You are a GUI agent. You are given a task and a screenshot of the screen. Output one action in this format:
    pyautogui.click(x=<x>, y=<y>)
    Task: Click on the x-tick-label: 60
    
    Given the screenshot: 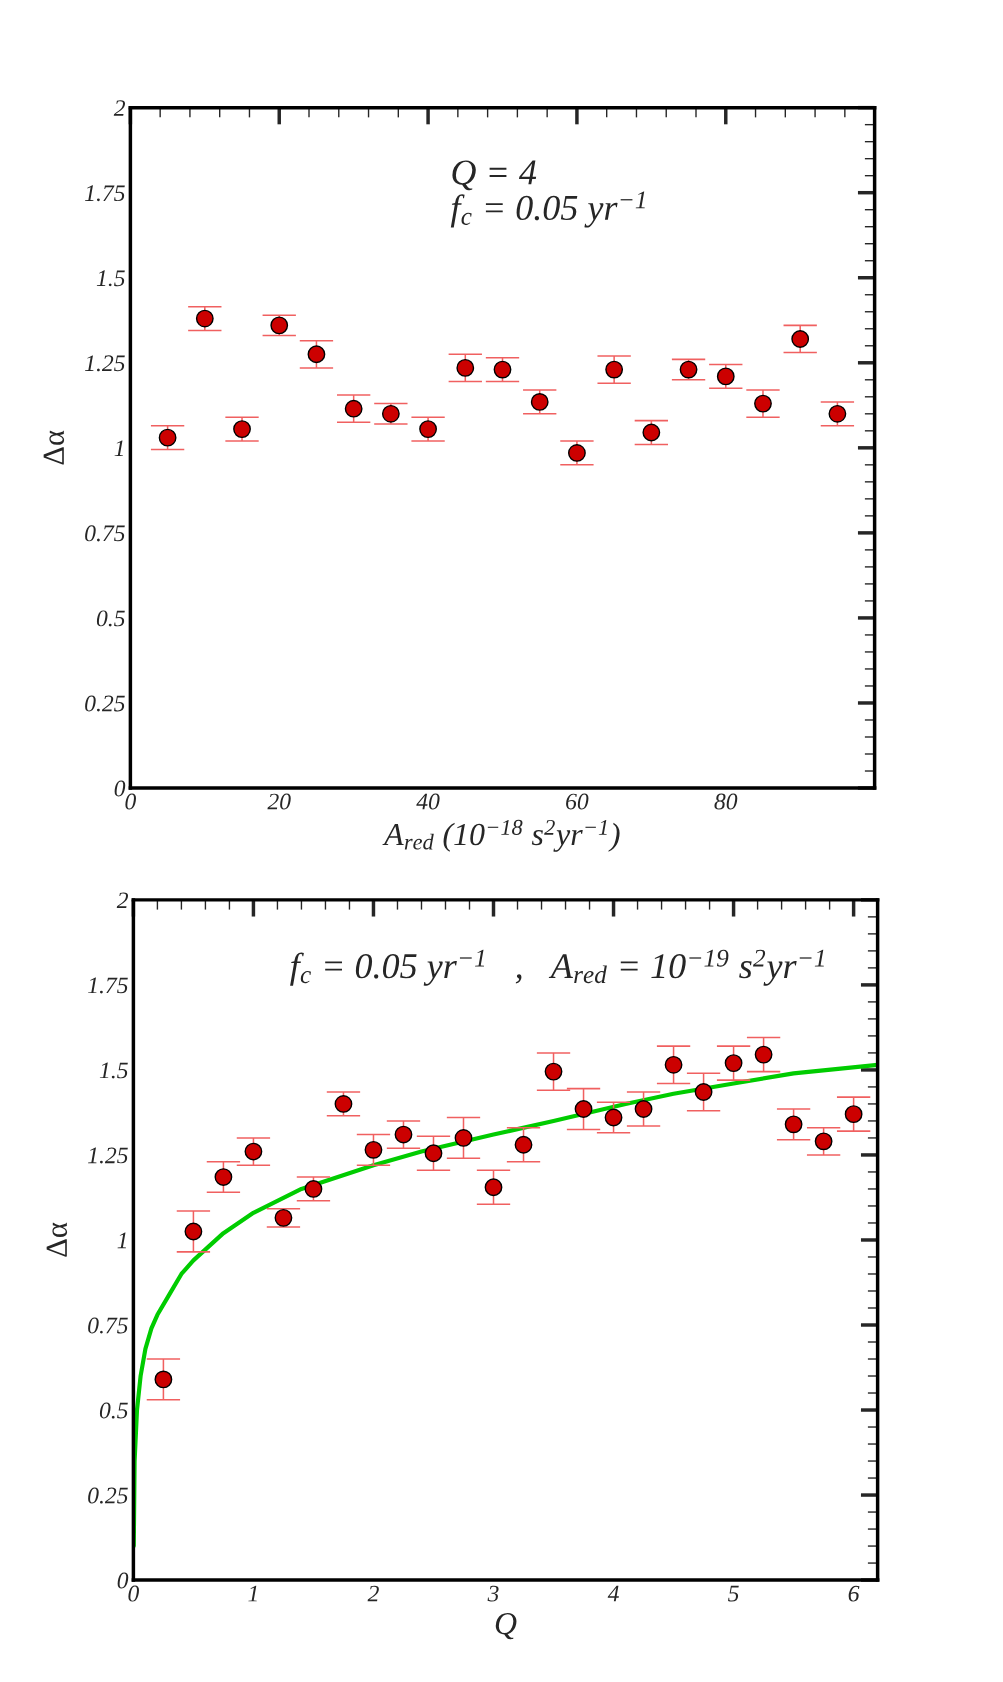 What is the action you would take?
    pyautogui.click(x=577, y=801)
    